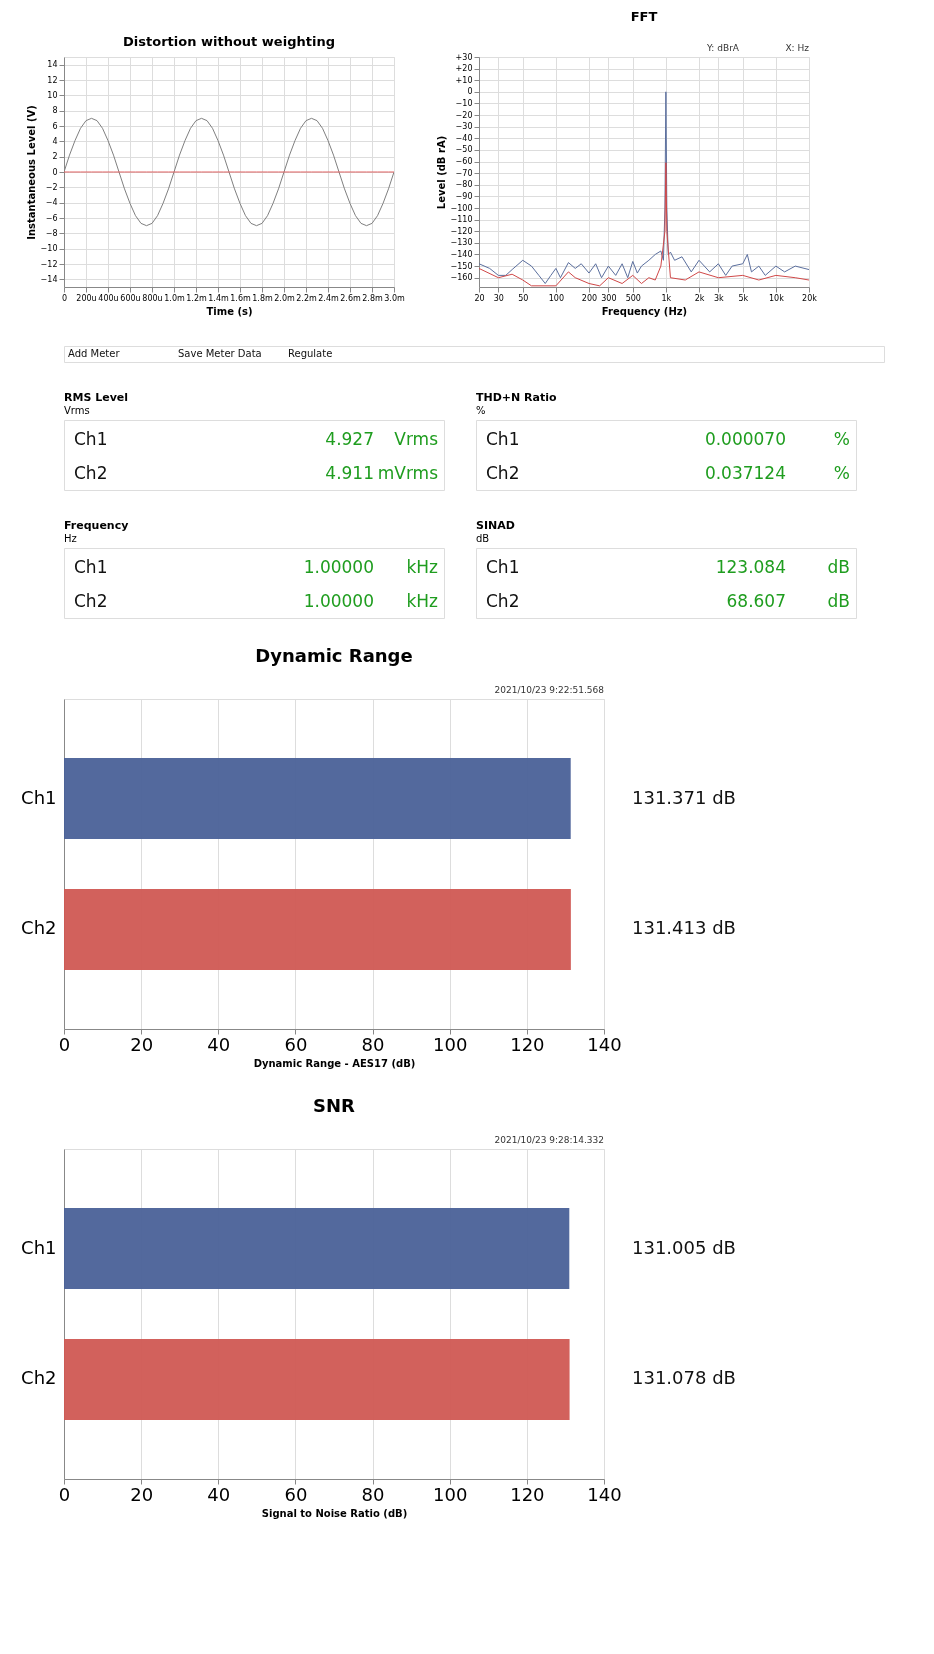 This screenshot has width=934, height=1654. I want to click on y-tick-label: 8, so click(55, 111).